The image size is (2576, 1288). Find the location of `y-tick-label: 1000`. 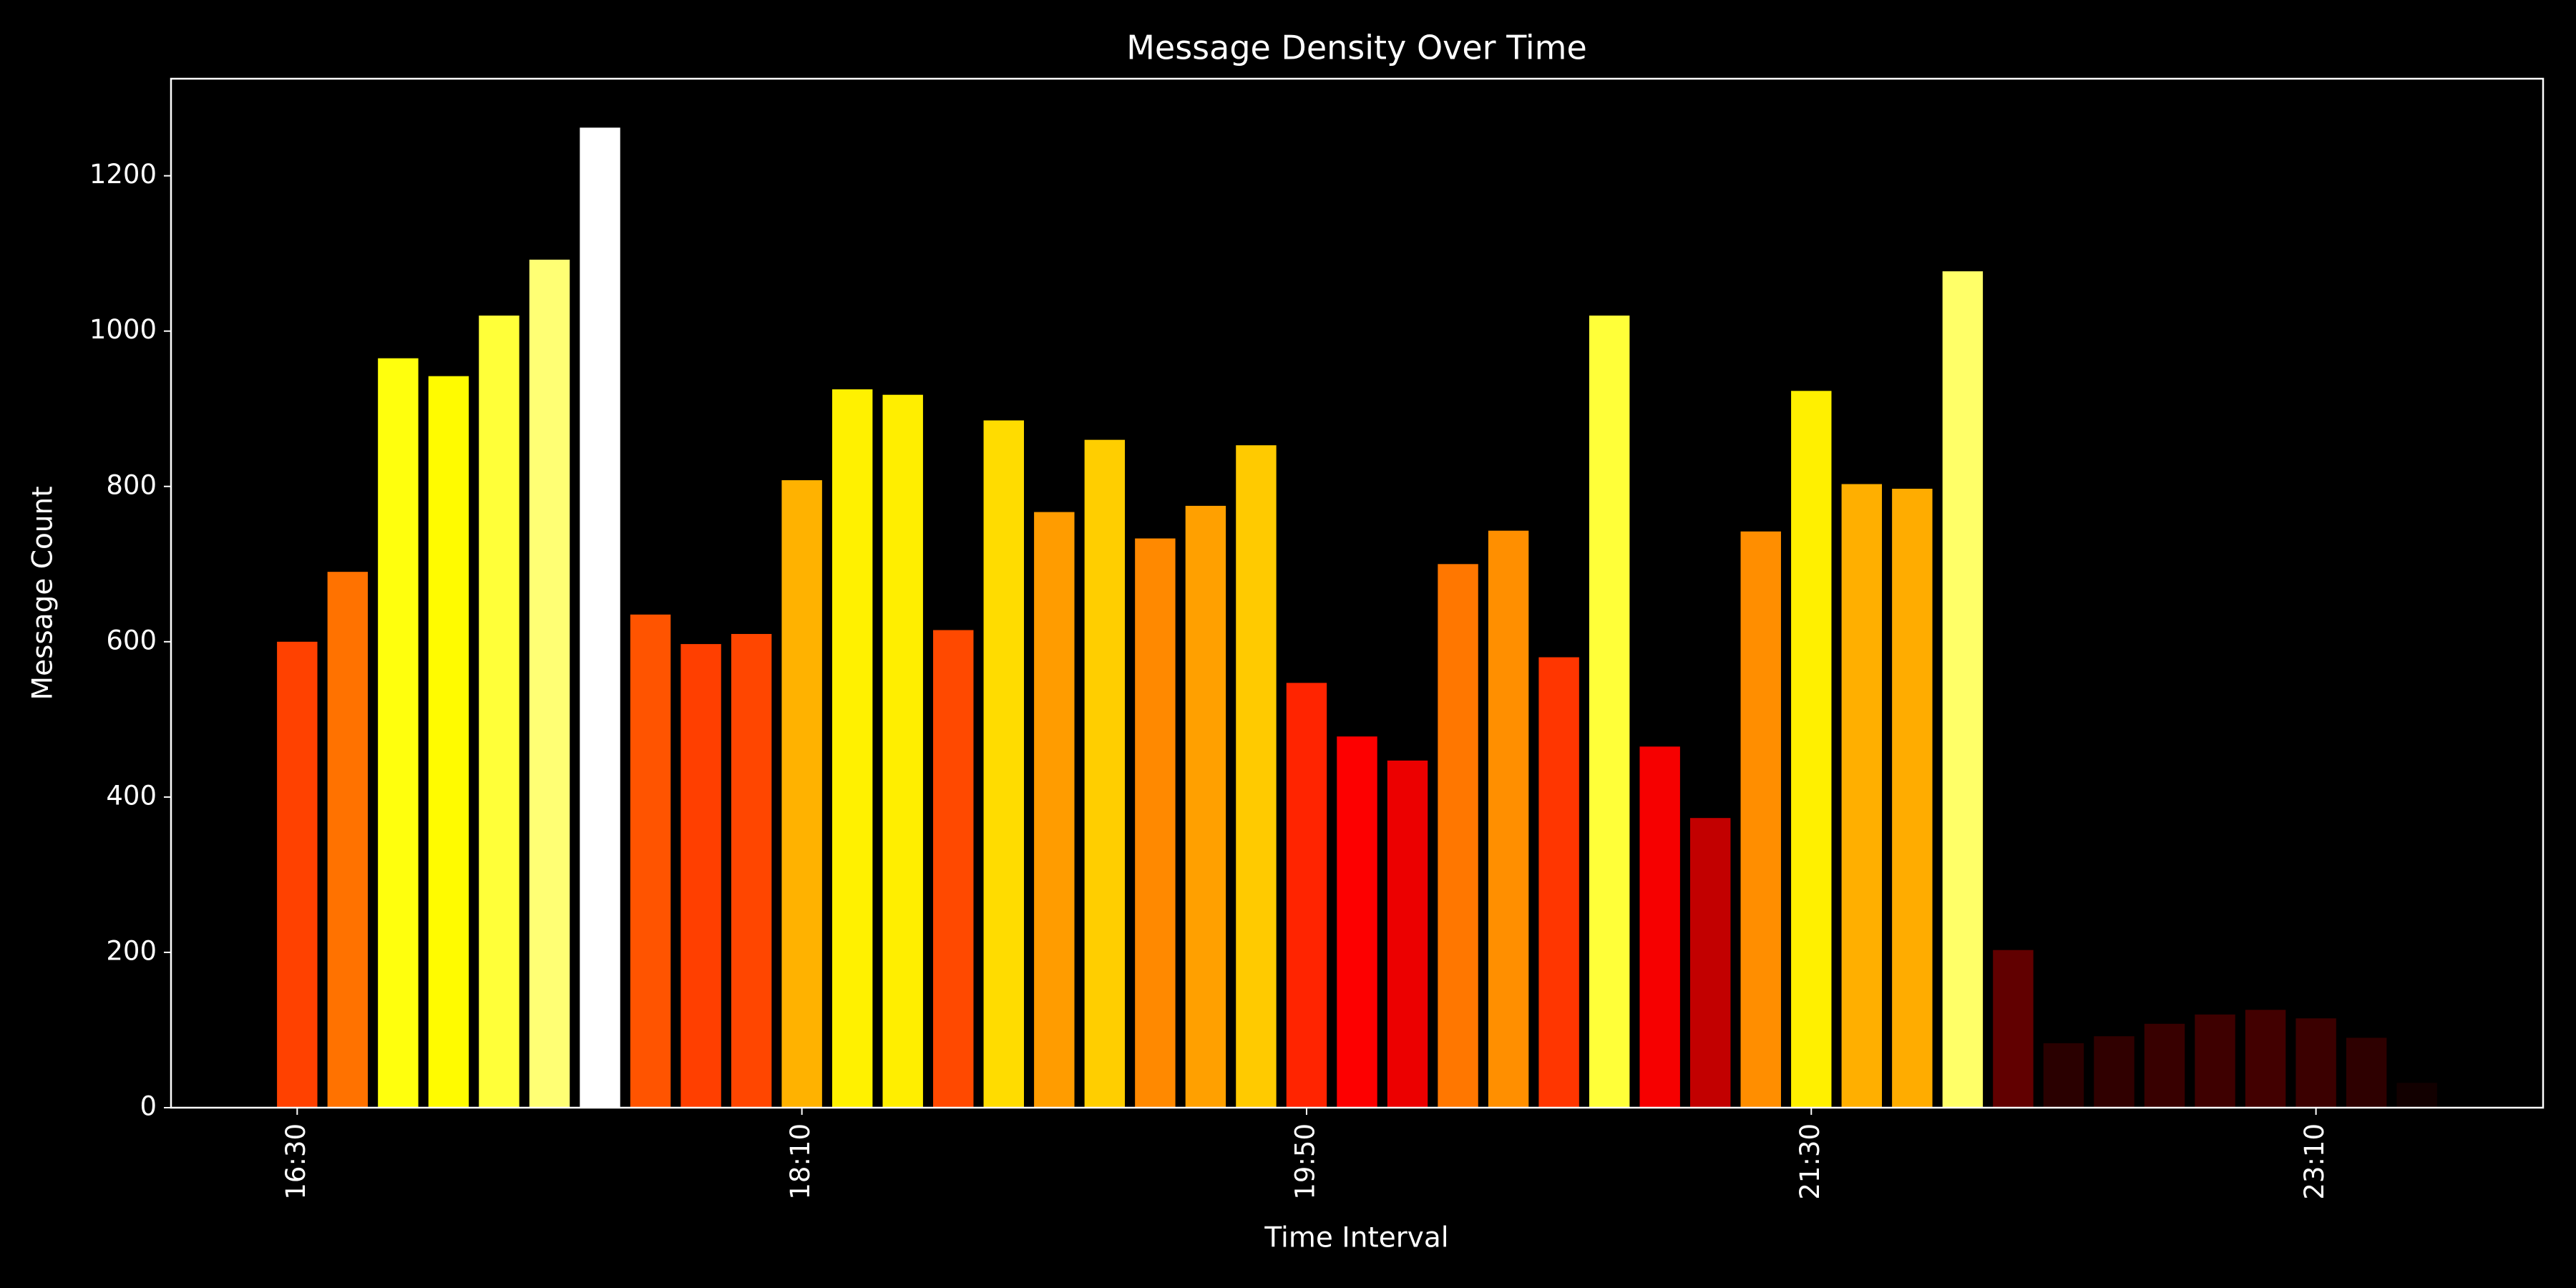

y-tick-label: 1000 is located at coordinates (123, 329).